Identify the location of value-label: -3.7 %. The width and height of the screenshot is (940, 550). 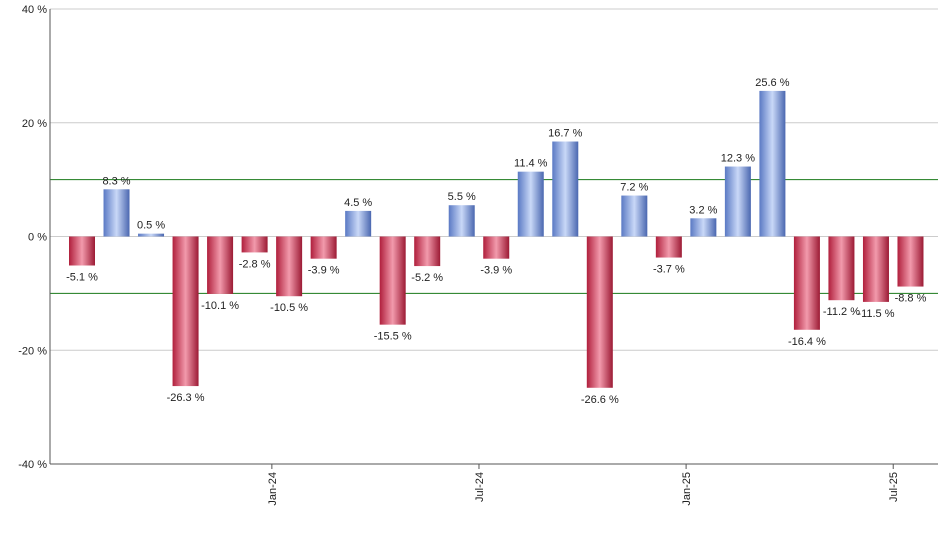
(669, 270).